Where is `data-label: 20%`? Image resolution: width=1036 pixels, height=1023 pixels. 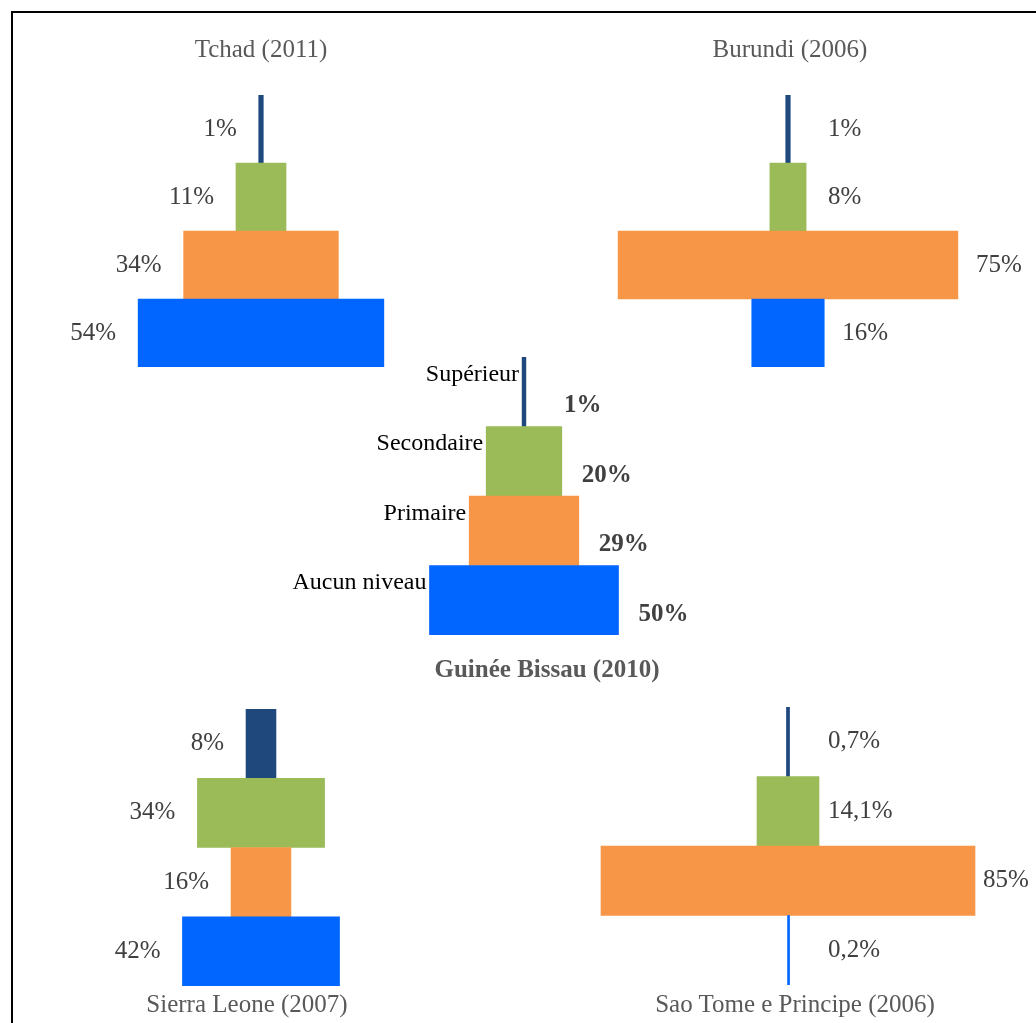 data-label: 20% is located at coordinates (606, 473).